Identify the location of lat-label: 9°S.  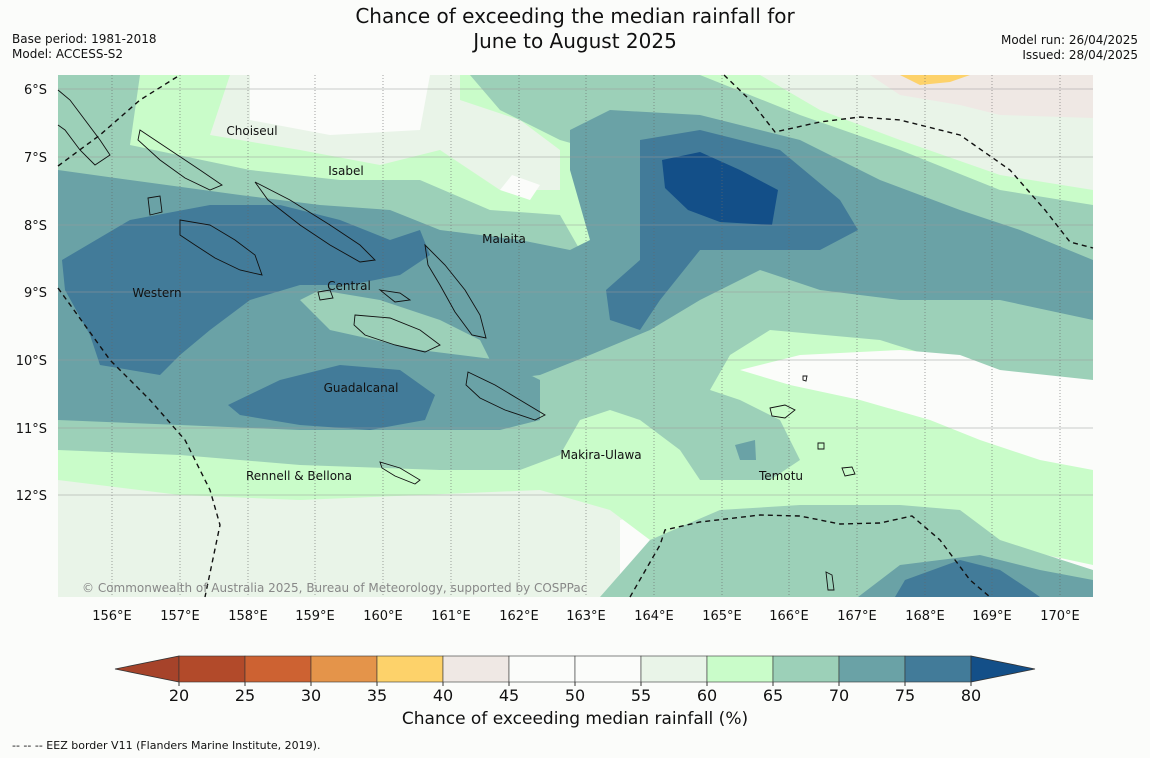
(35, 293).